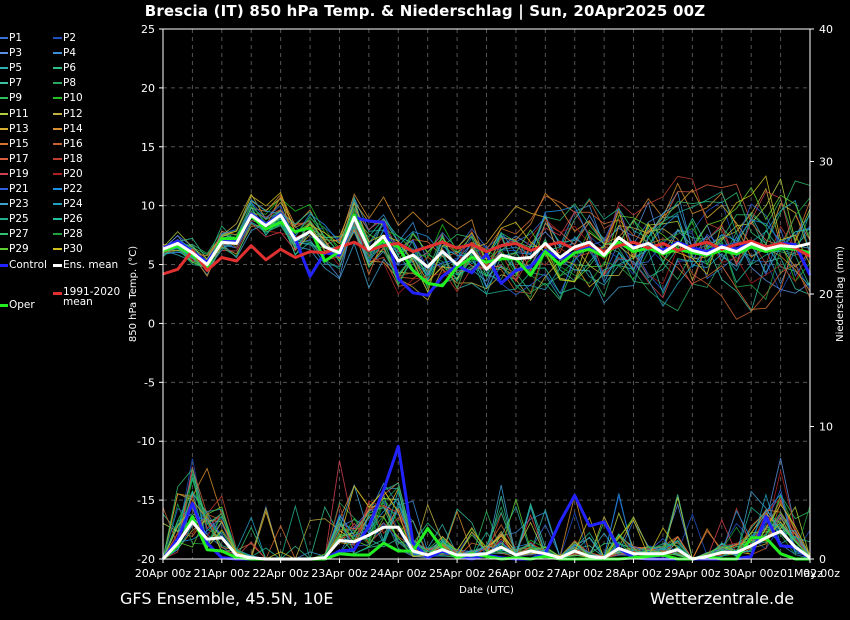  I want to click on legend-item-p30: P30, so click(68, 249).